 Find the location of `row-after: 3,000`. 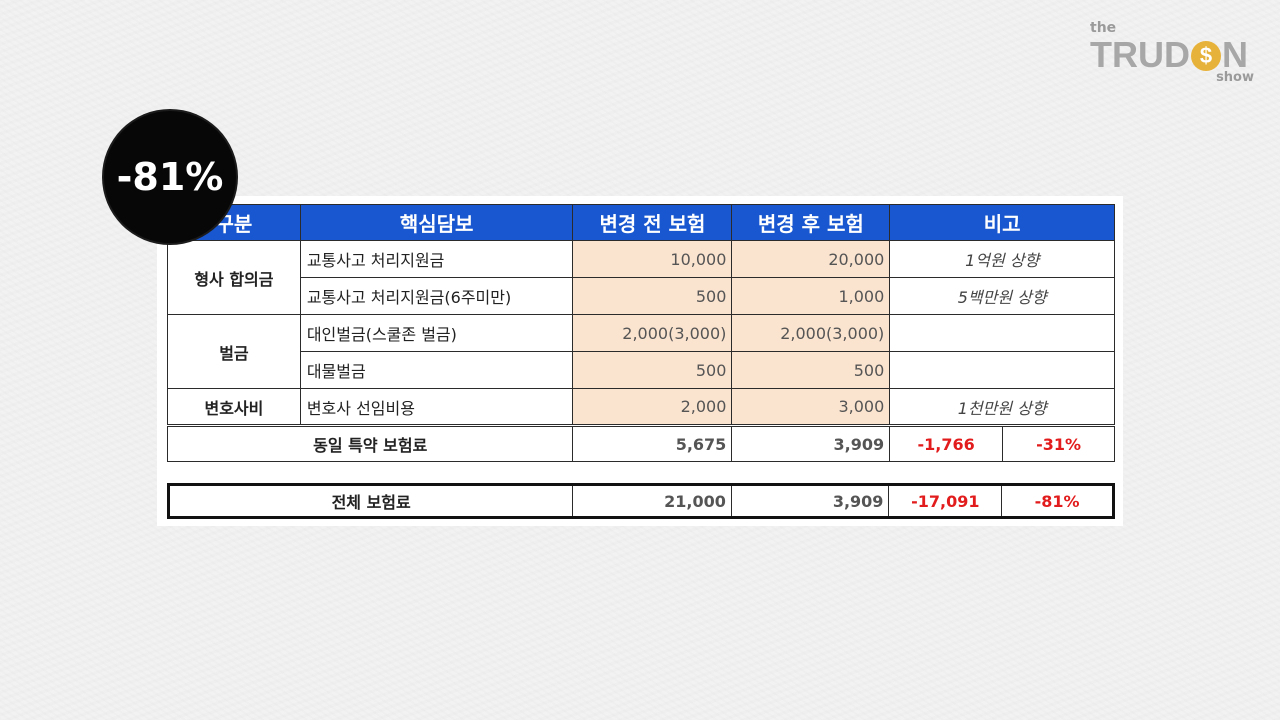

row-after: 3,000 is located at coordinates (811, 406).